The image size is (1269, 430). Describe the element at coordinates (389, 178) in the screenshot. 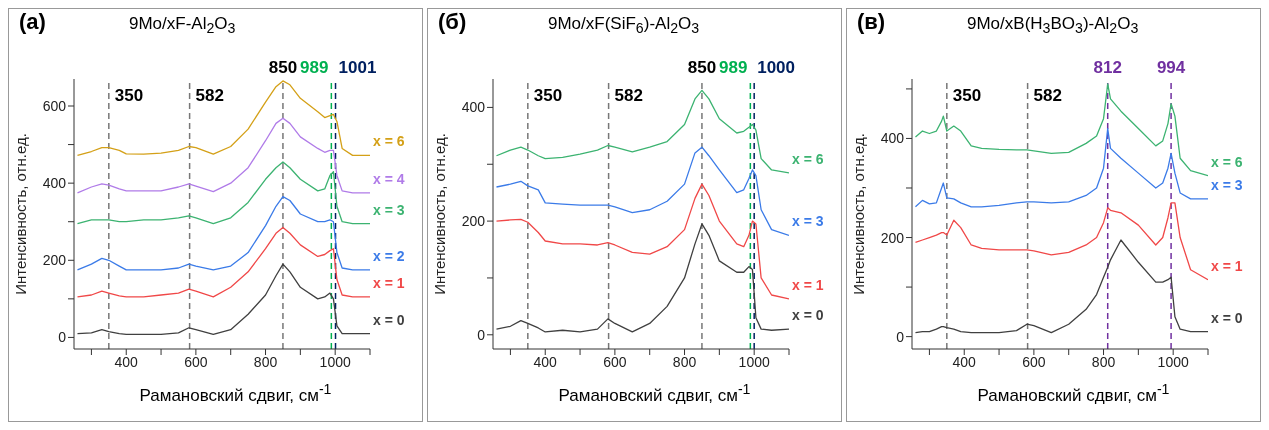

I see `series-label: x = 4` at that location.